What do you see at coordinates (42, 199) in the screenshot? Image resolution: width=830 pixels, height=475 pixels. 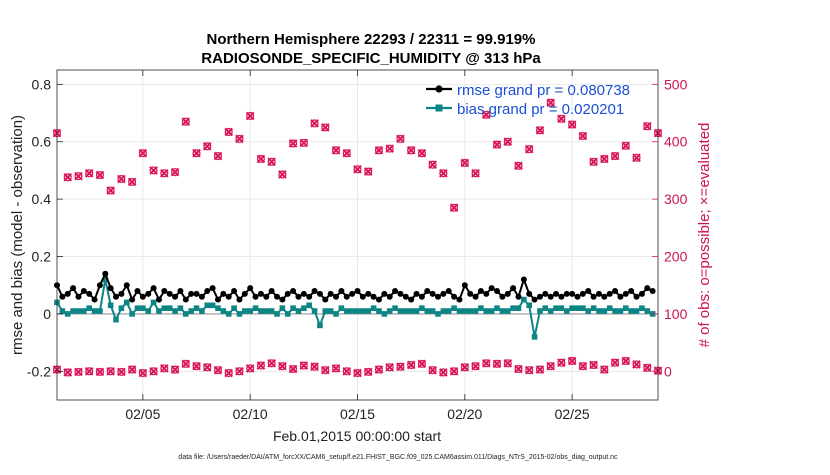 I see `y-tick-label: 0.4` at bounding box center [42, 199].